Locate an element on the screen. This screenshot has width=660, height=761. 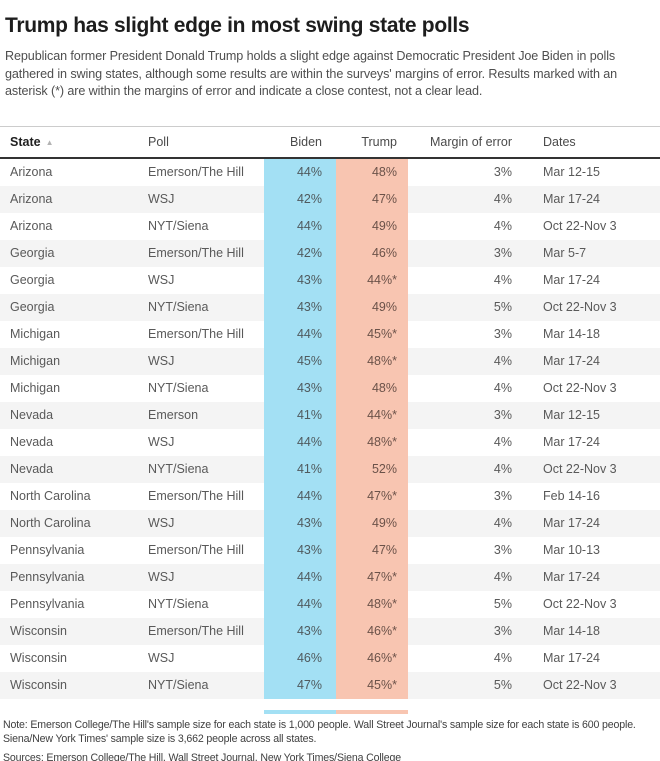
cell-biden: 42% is located at coordinates (300, 253).